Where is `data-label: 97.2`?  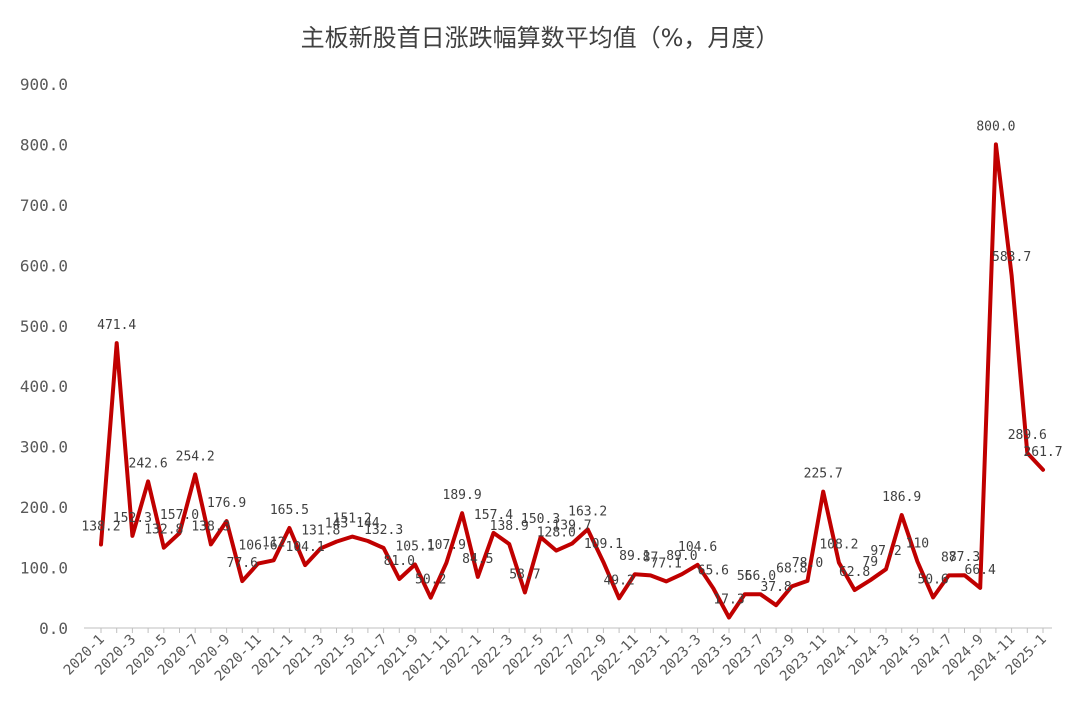 data-label: 97.2 is located at coordinates (885, 551).